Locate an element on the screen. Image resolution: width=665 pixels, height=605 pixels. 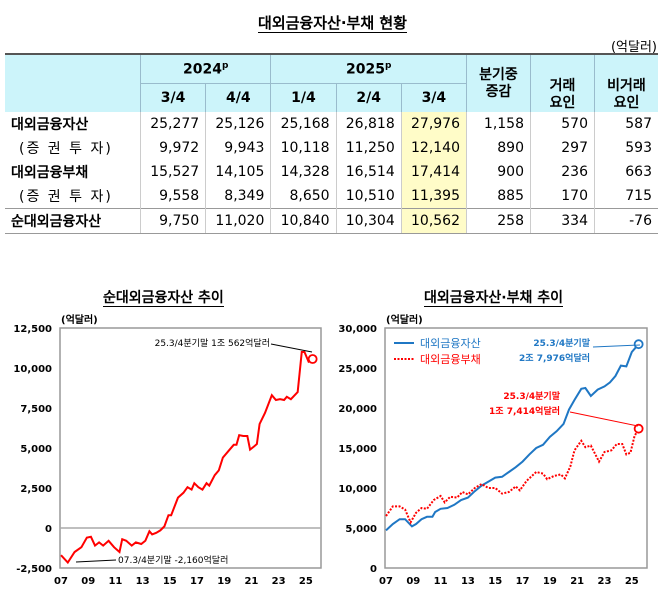
table-cell: 15,527 is located at coordinates (172, 172).